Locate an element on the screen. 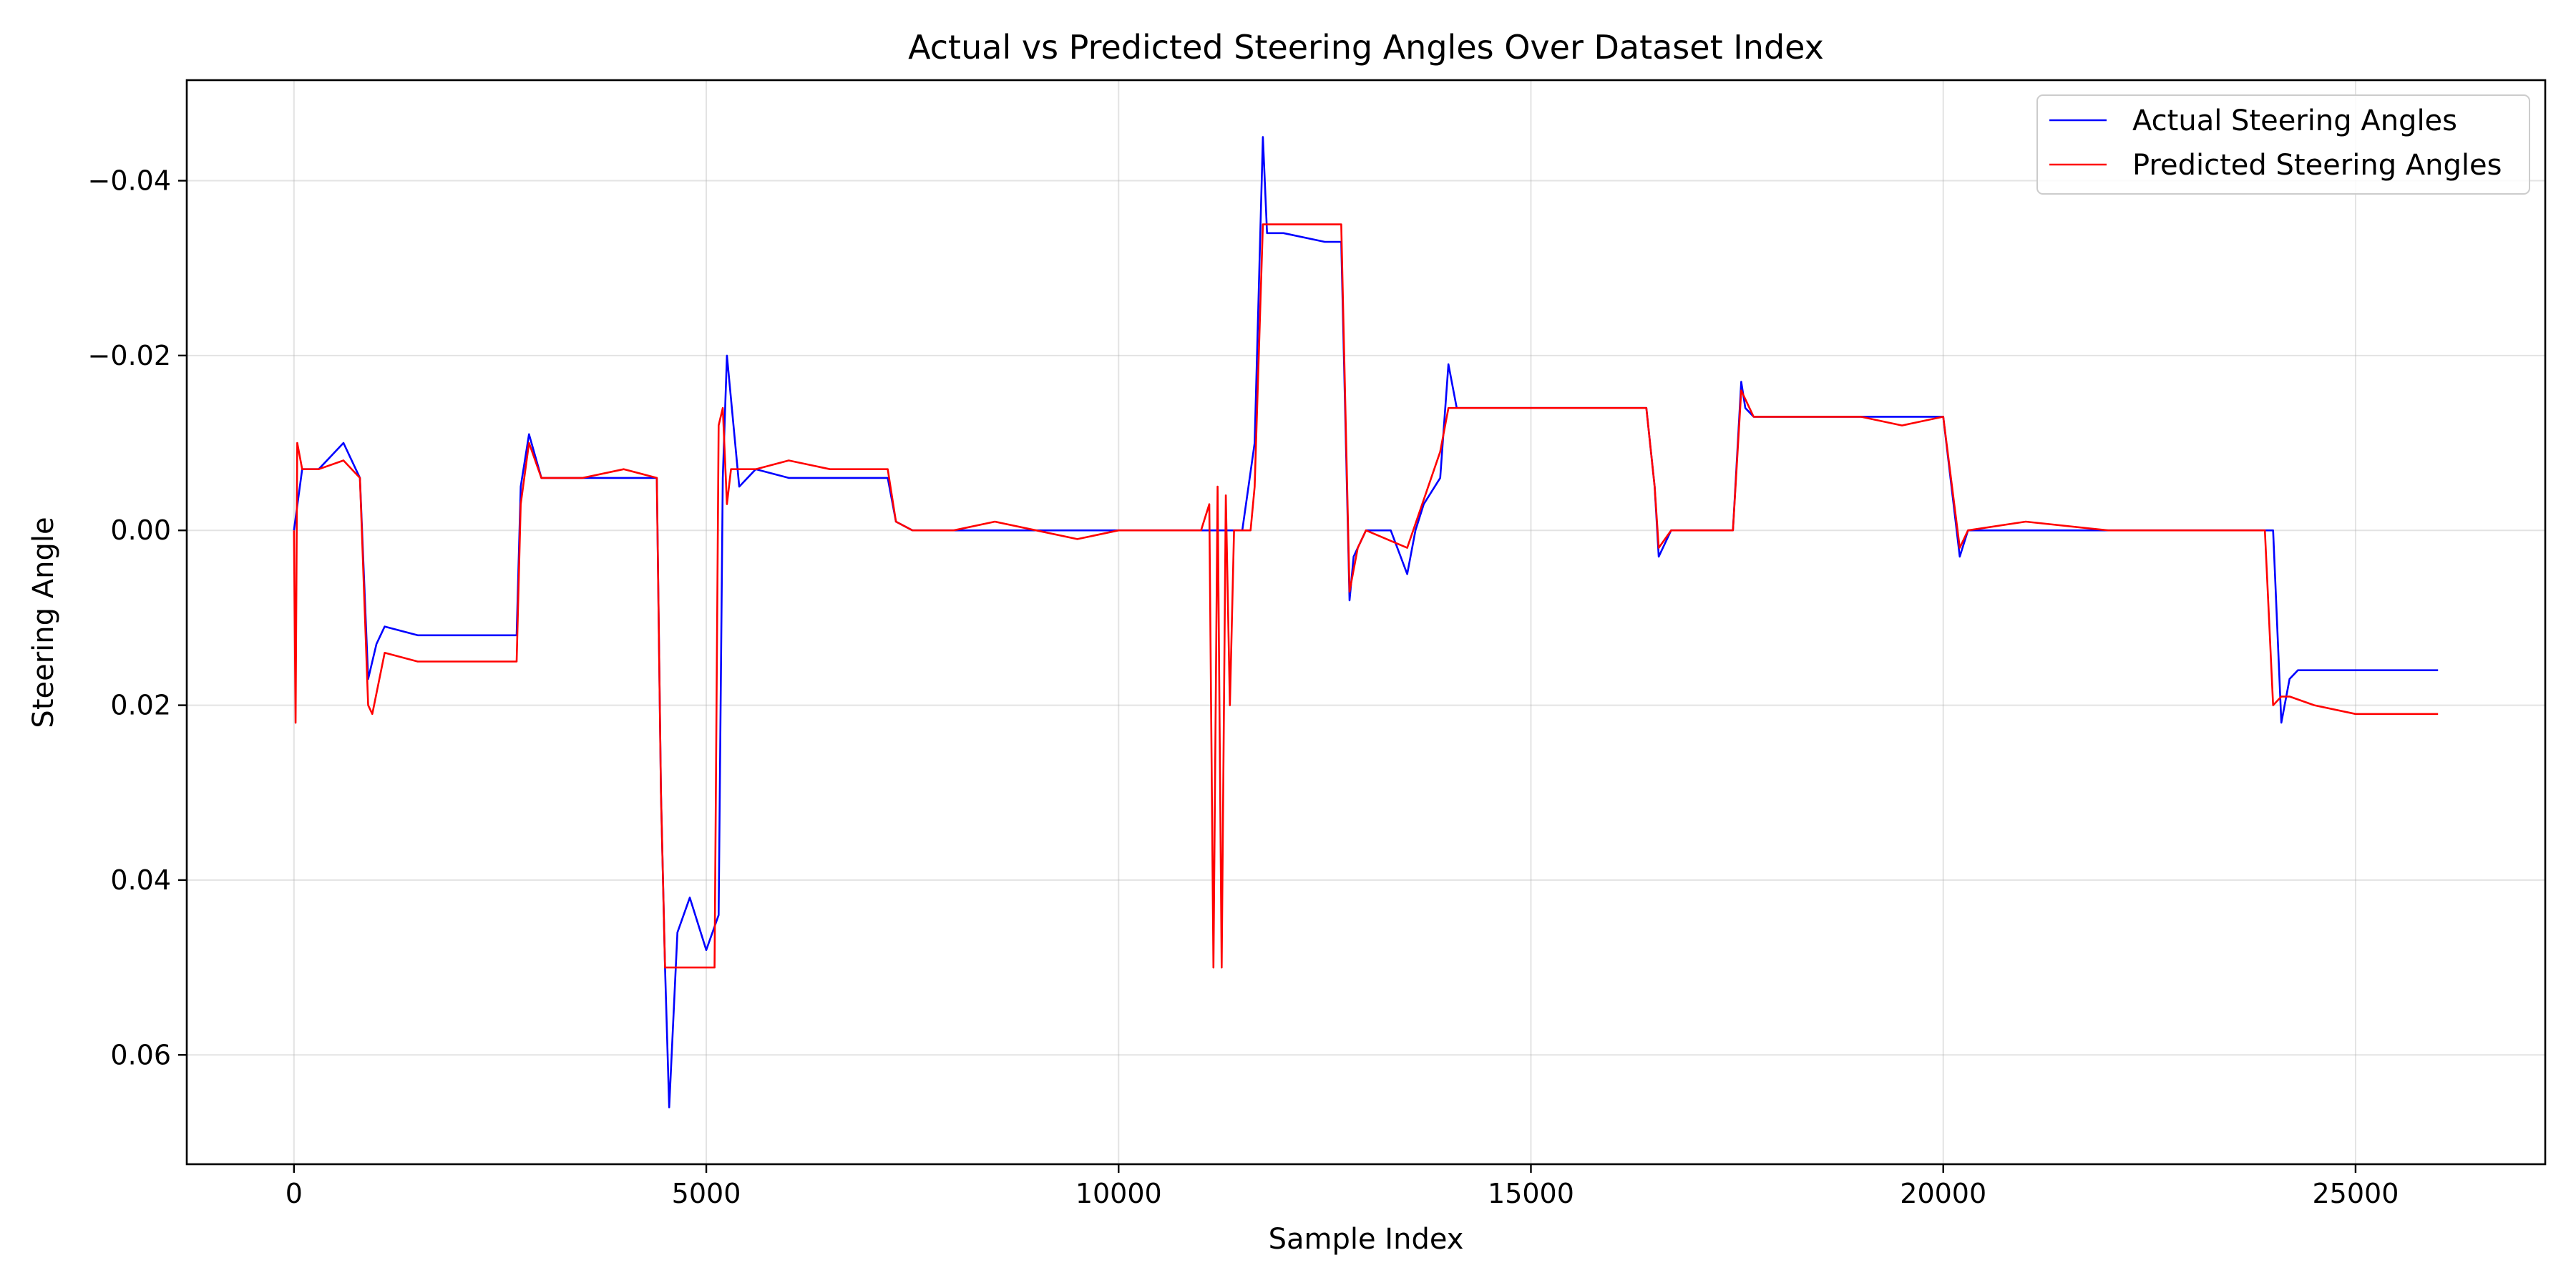  x-tick-label: 25000 is located at coordinates (2355, 1193).